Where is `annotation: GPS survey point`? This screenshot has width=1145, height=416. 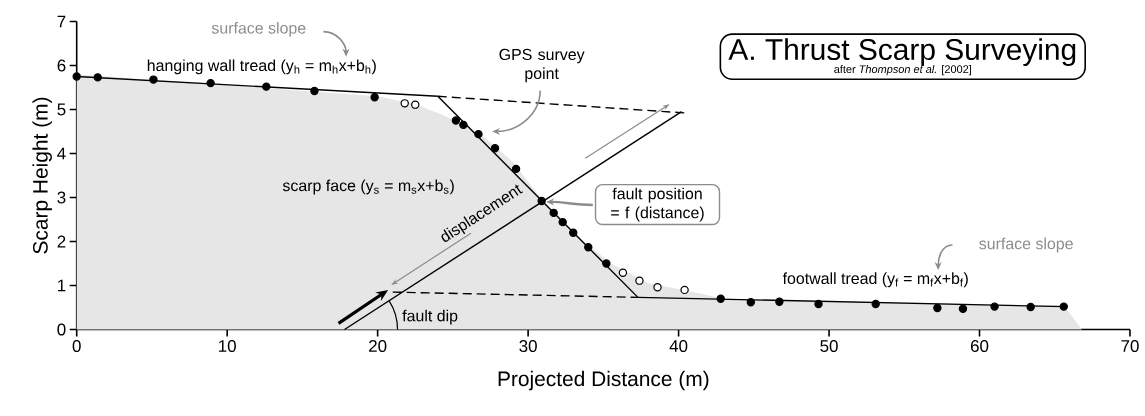 annotation: GPS survey point is located at coordinates (542, 65).